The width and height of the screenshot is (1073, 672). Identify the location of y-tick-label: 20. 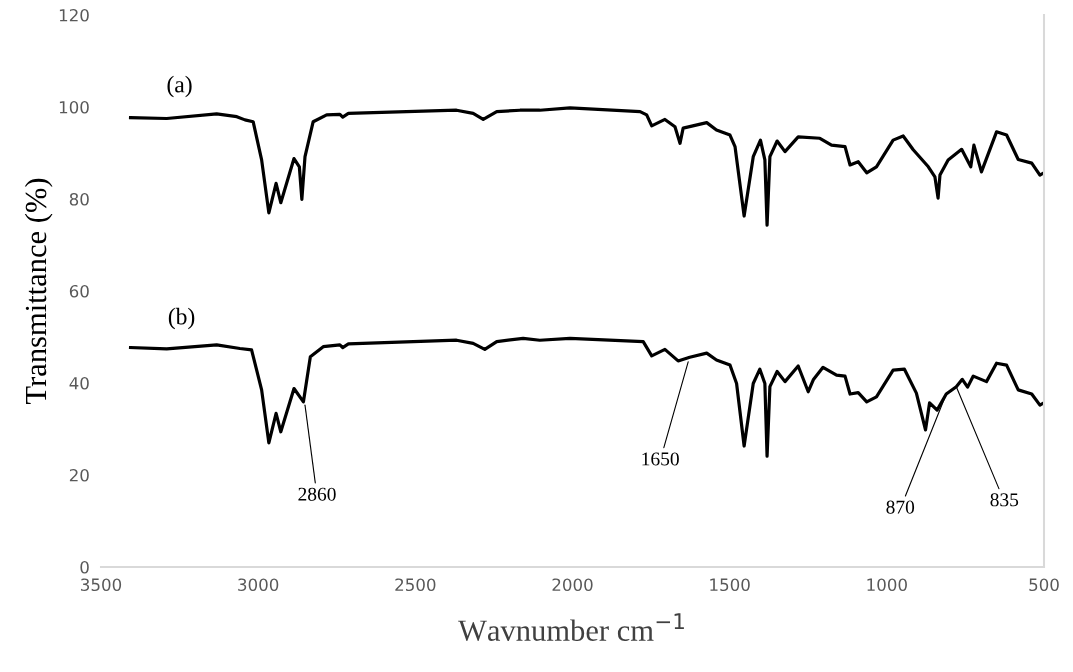
(79, 475).